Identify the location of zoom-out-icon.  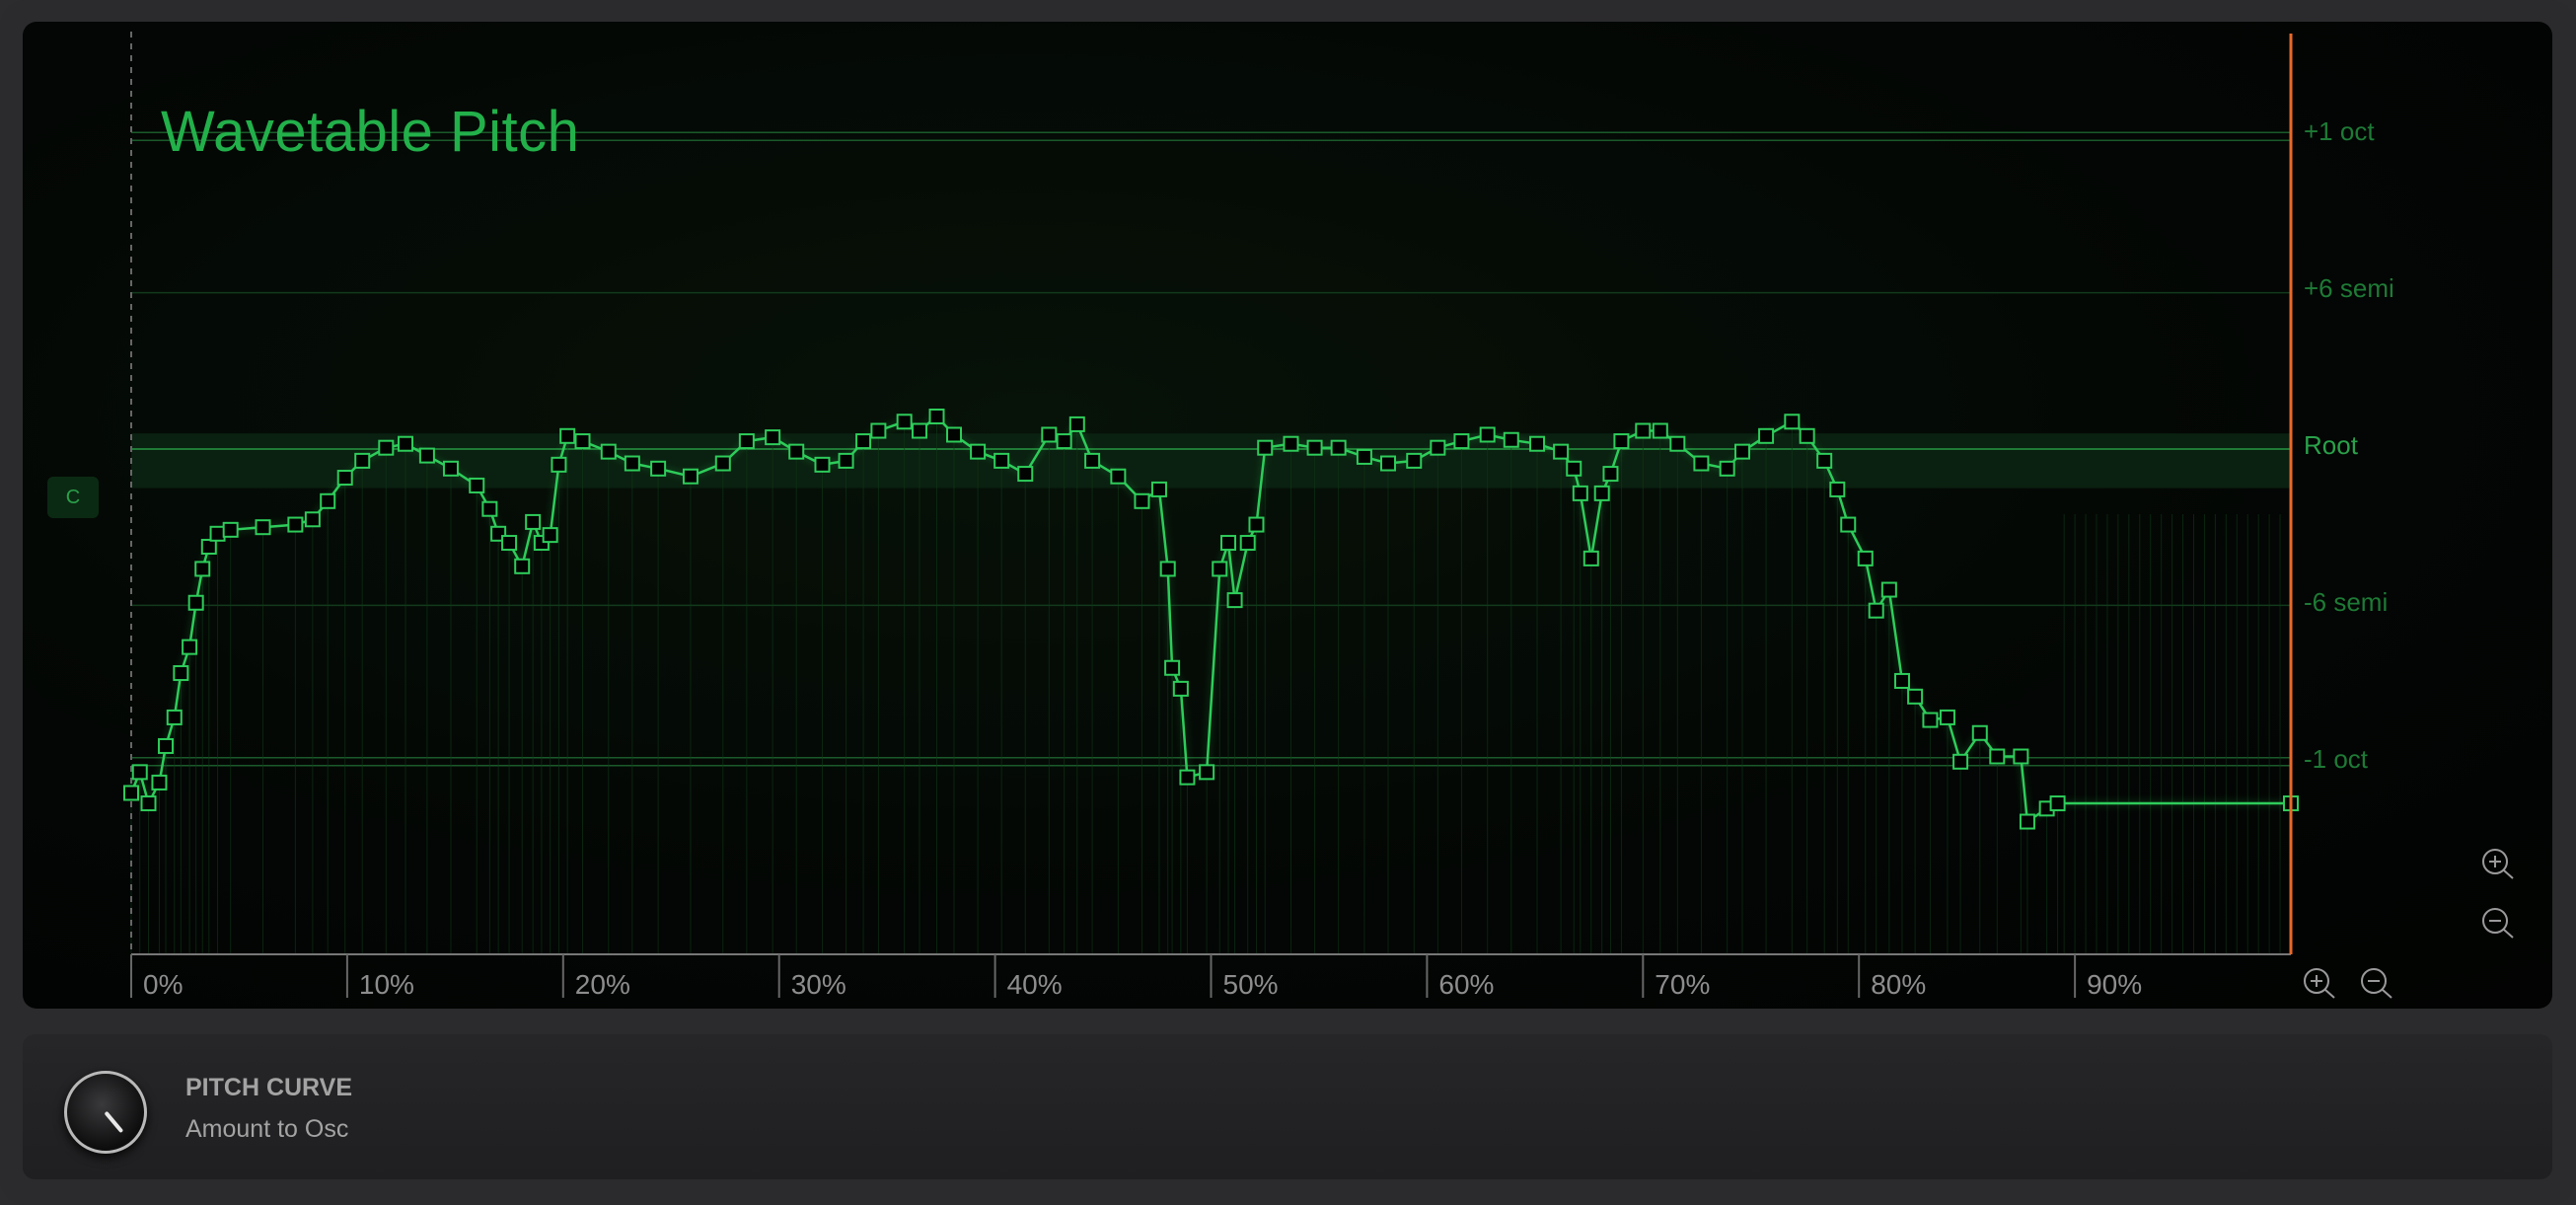
(2498, 923).